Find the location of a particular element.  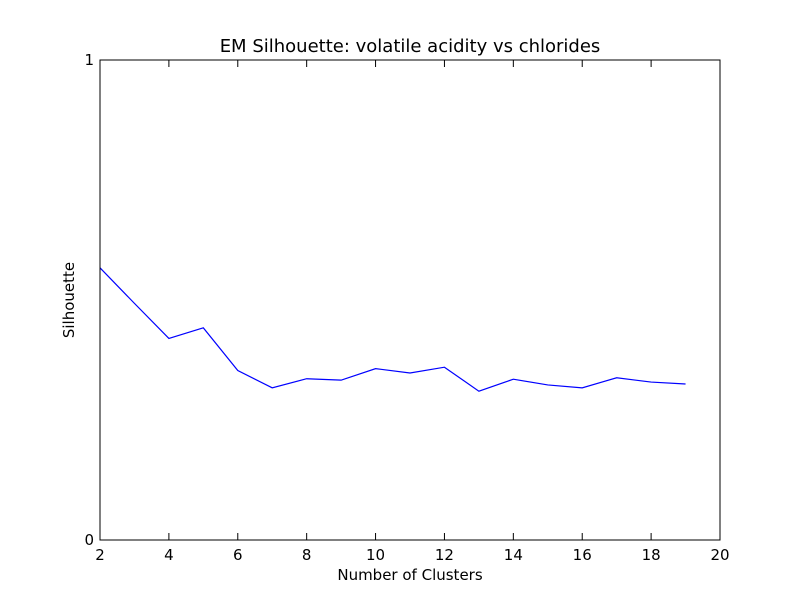

x-tick-label: 16 is located at coordinates (582, 555).